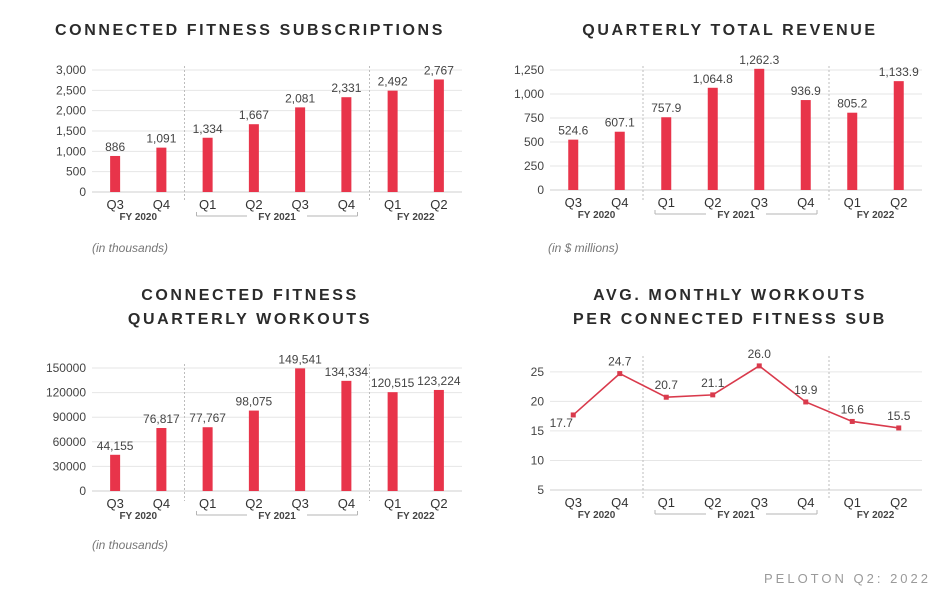 This screenshot has height=602, width=939. What do you see at coordinates (393, 383) in the screenshot?
I see `data-label: 120,515` at bounding box center [393, 383].